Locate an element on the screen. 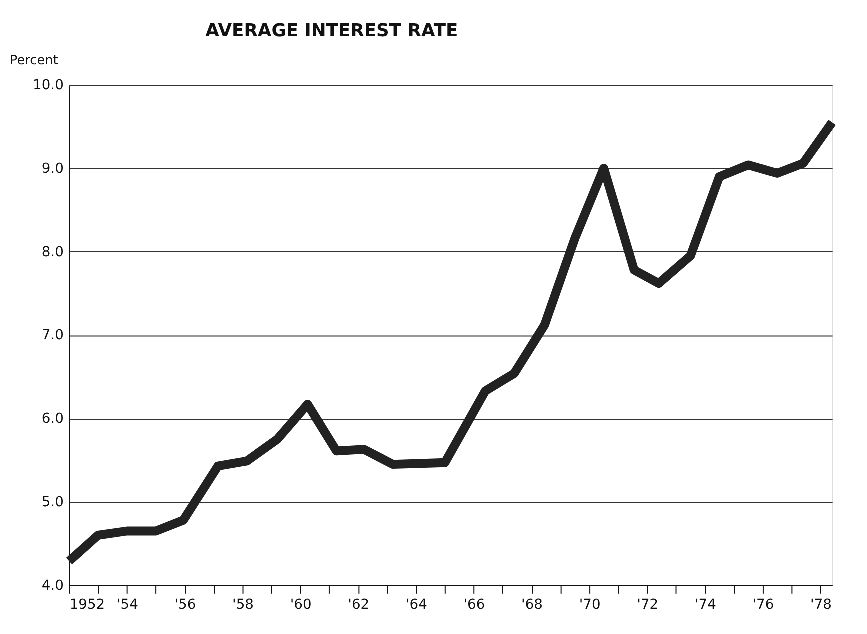  x-tick-label: '78 is located at coordinates (821, 604).